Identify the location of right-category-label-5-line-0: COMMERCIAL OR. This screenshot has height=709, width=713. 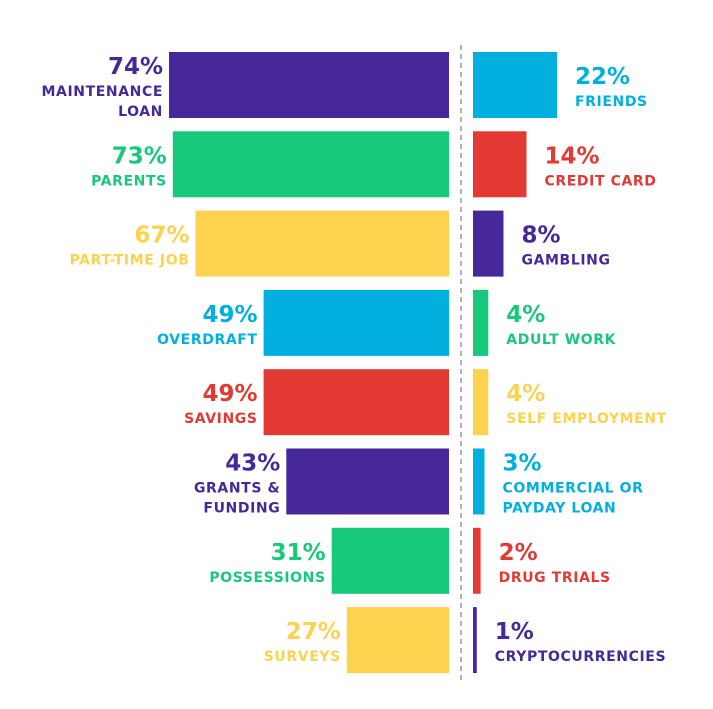
(573, 489).